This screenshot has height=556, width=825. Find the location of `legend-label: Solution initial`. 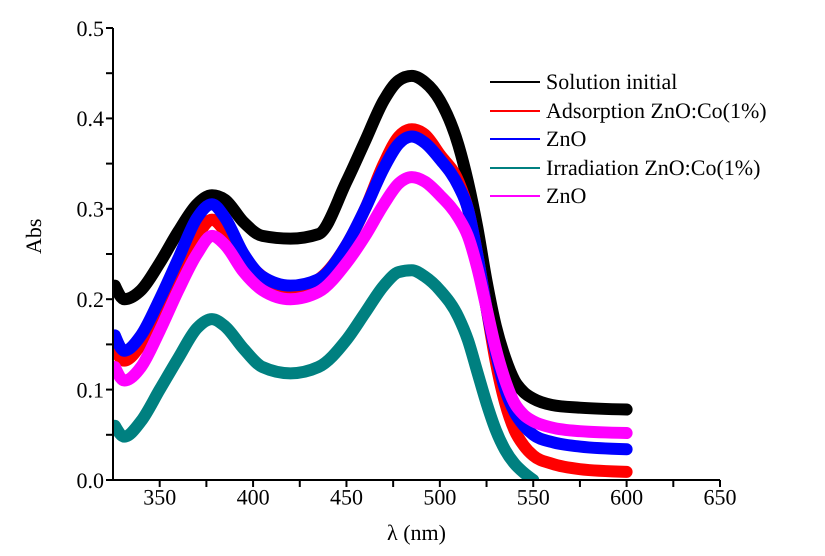

legend-label: Solution initial is located at coordinates (612, 82).